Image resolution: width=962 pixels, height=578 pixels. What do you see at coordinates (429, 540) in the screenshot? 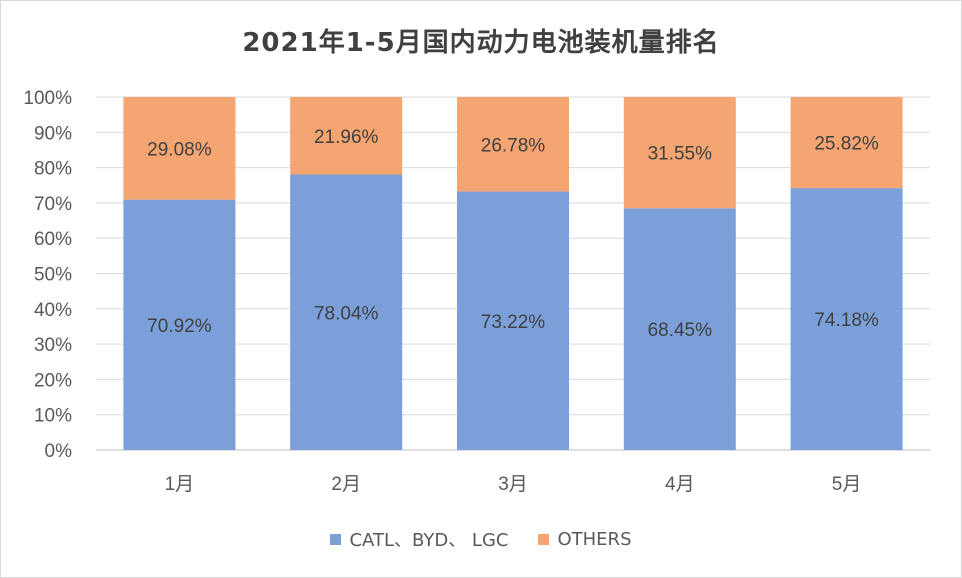
I see `legend-label-catl: CATL、BYD、 LGC` at bounding box center [429, 540].